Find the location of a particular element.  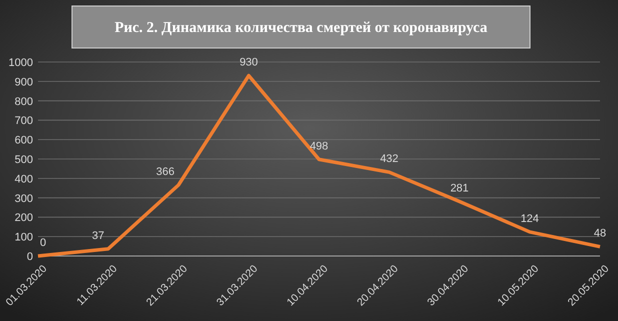

y-tick-label: 100 is located at coordinates (23, 238).